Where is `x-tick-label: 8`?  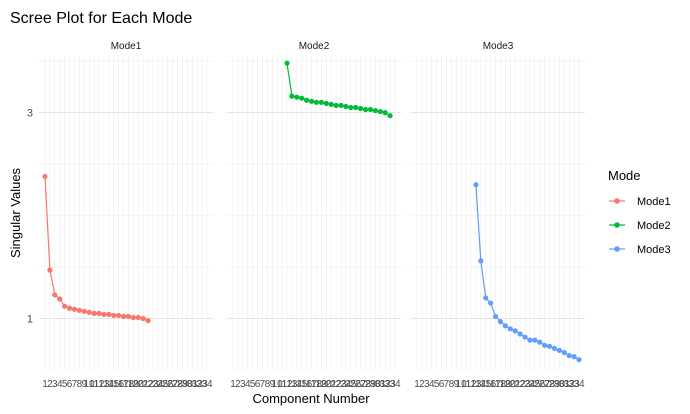
x-tick-label: 8 is located at coordinates (452, 384).